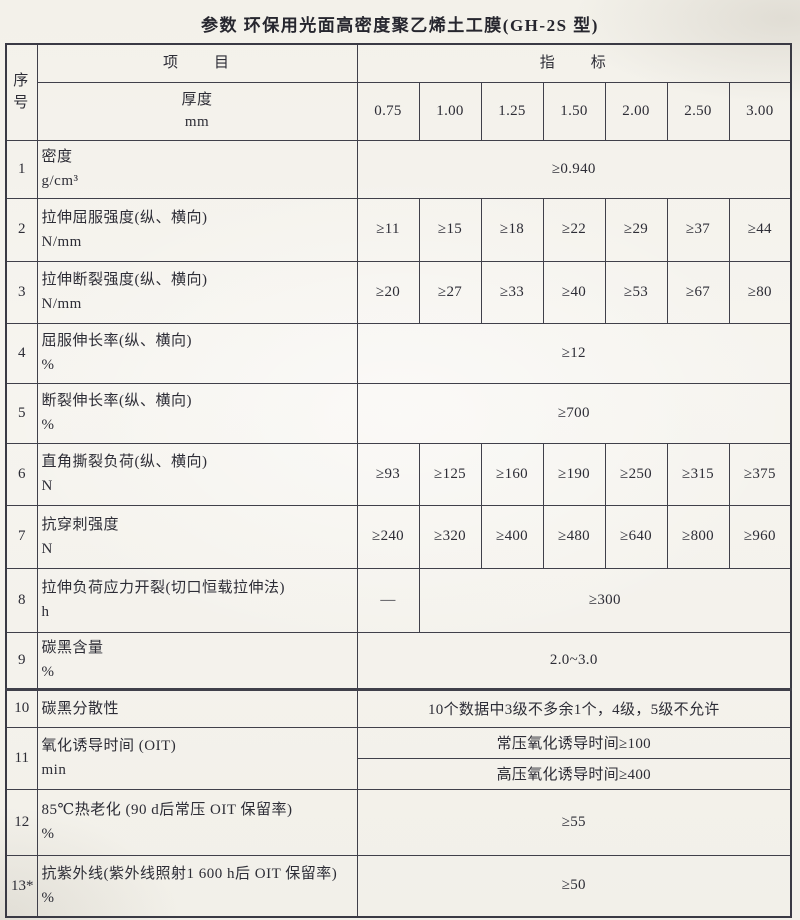 The width and height of the screenshot is (800, 920). What do you see at coordinates (388, 229) in the screenshot?
I see `value-cell: ≥11` at bounding box center [388, 229].